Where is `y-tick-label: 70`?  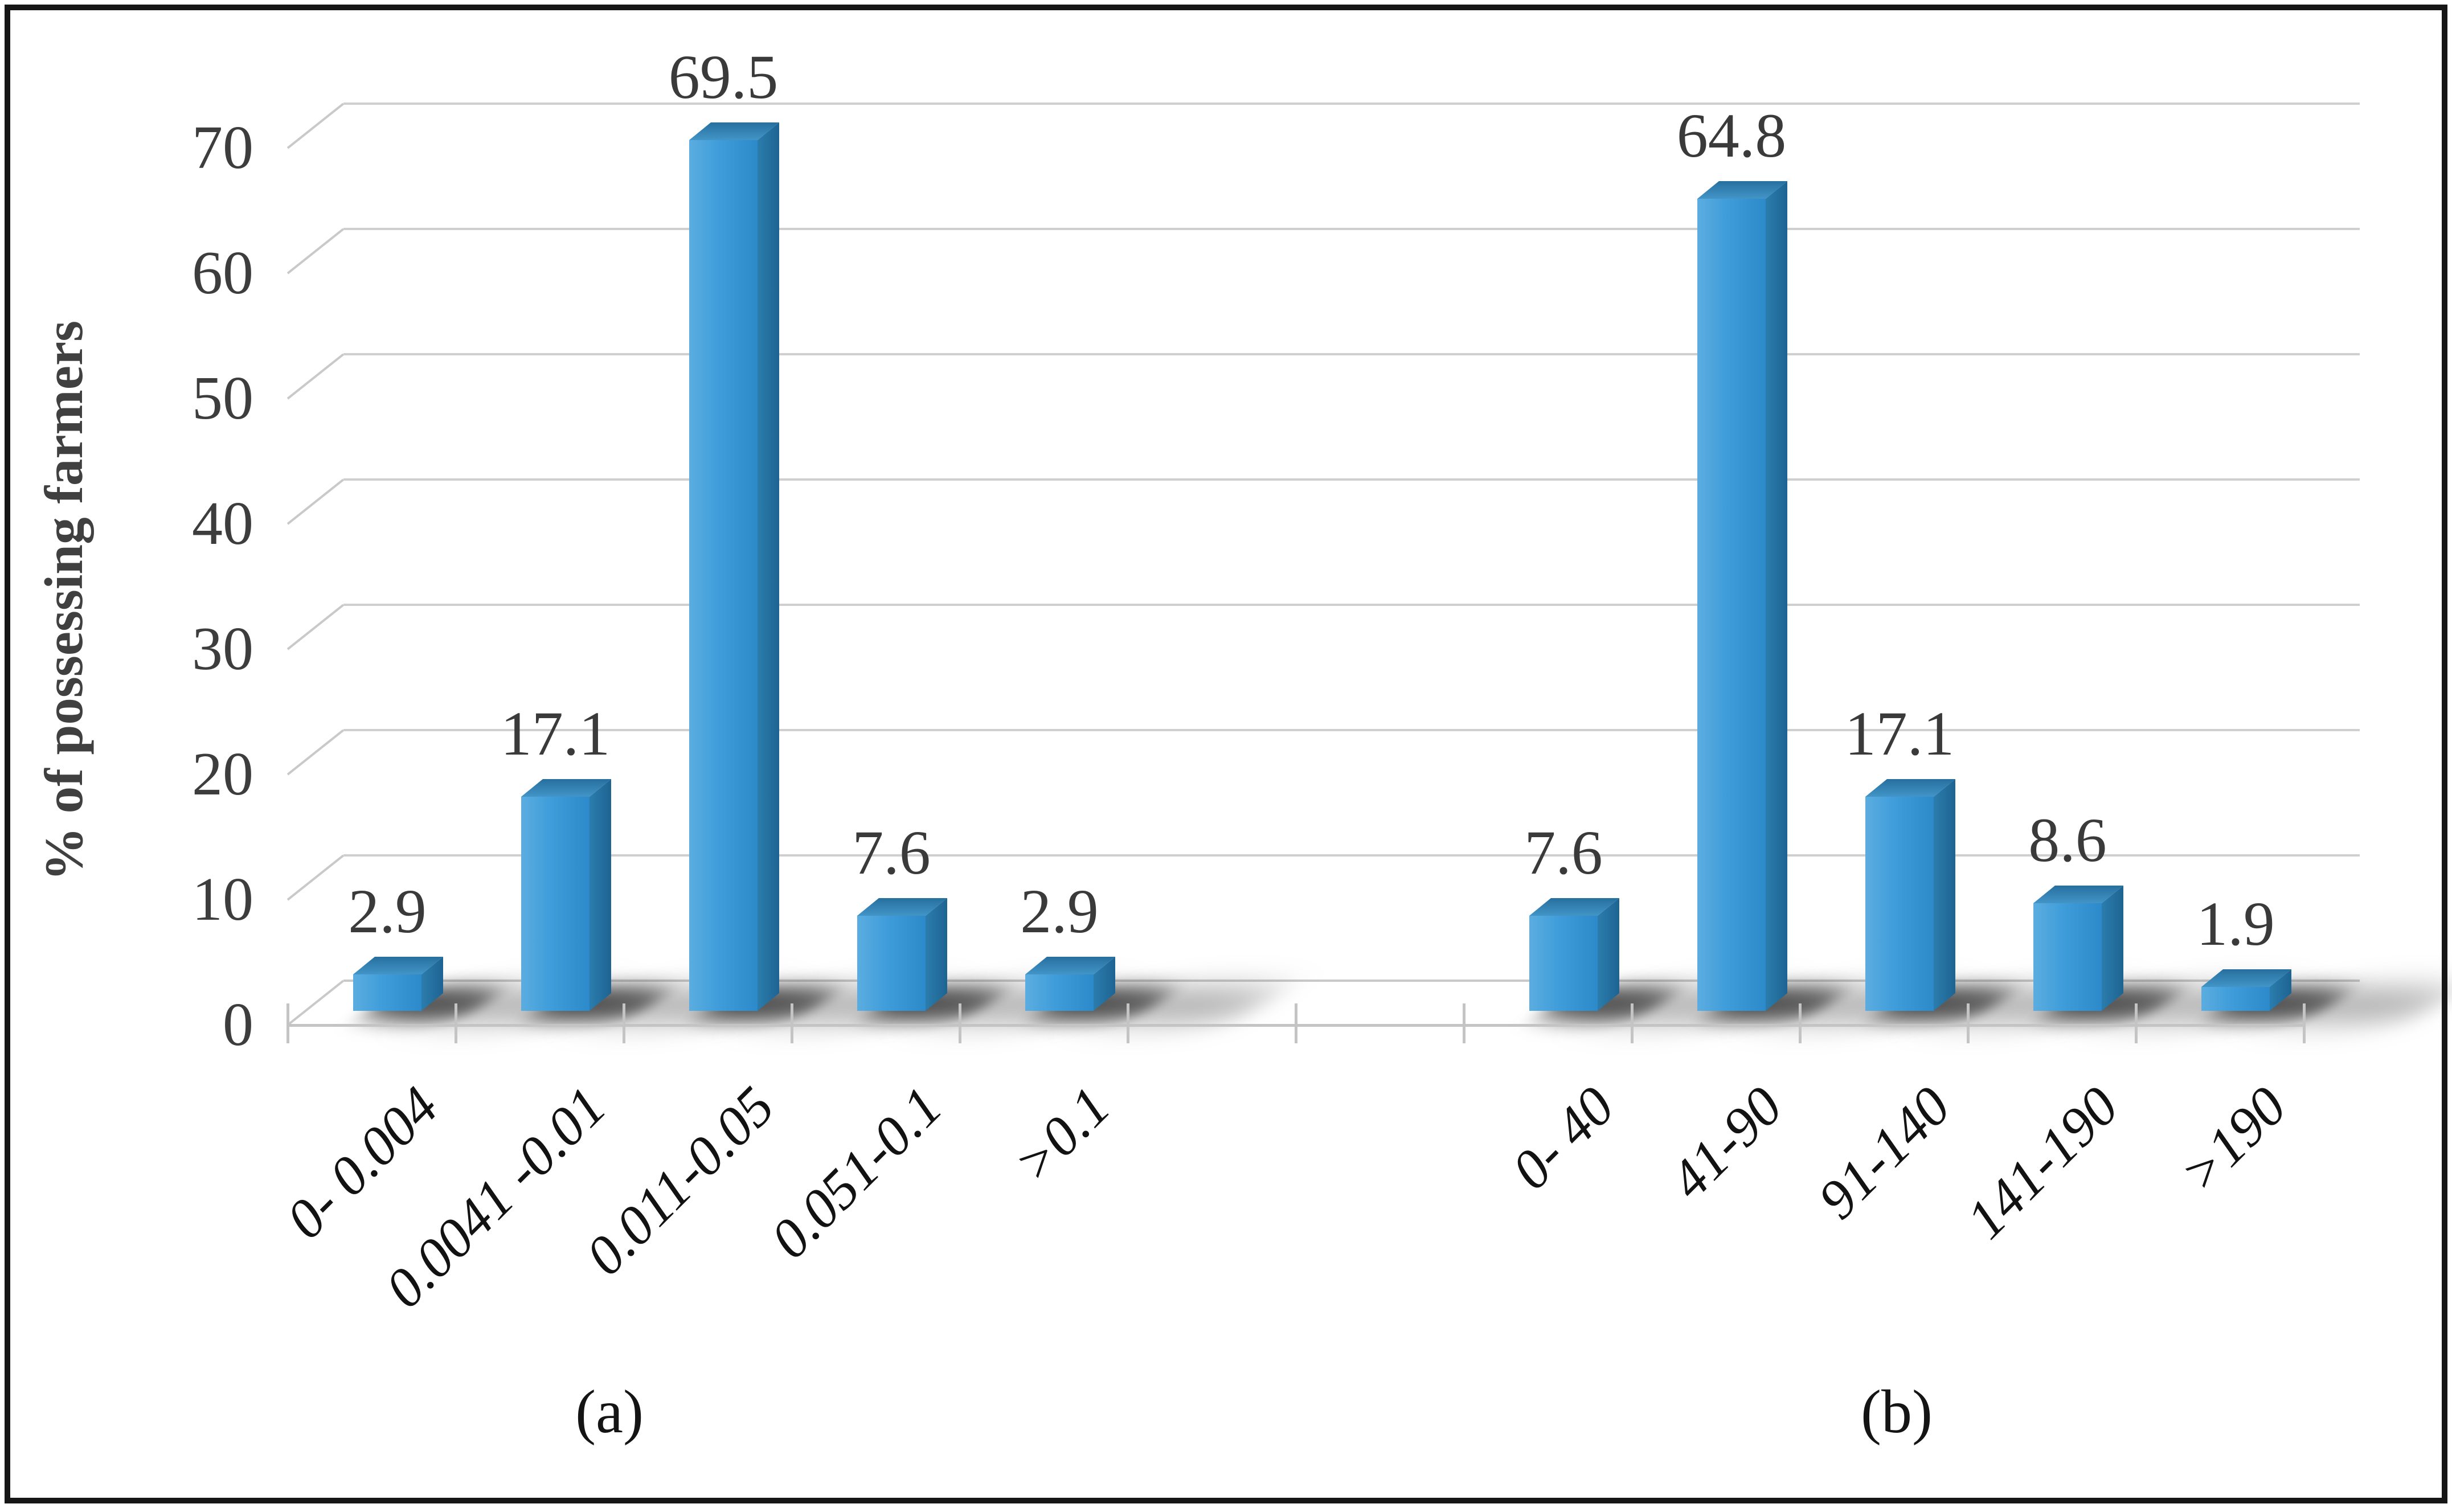
y-tick-label: 70 is located at coordinates (222, 148).